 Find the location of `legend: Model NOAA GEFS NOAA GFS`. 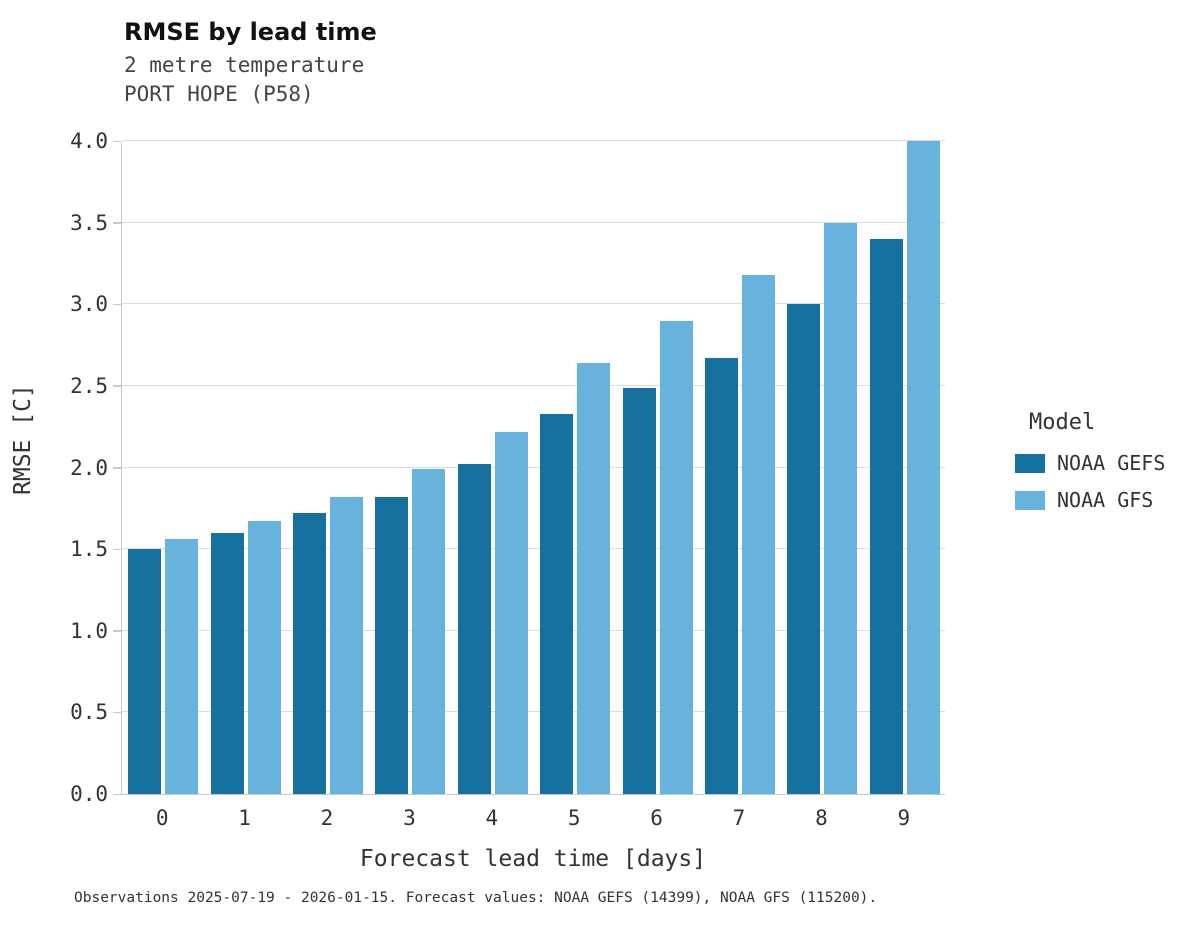

legend: Model NOAA GEFS NOAA GFS is located at coordinates (1100, 467).